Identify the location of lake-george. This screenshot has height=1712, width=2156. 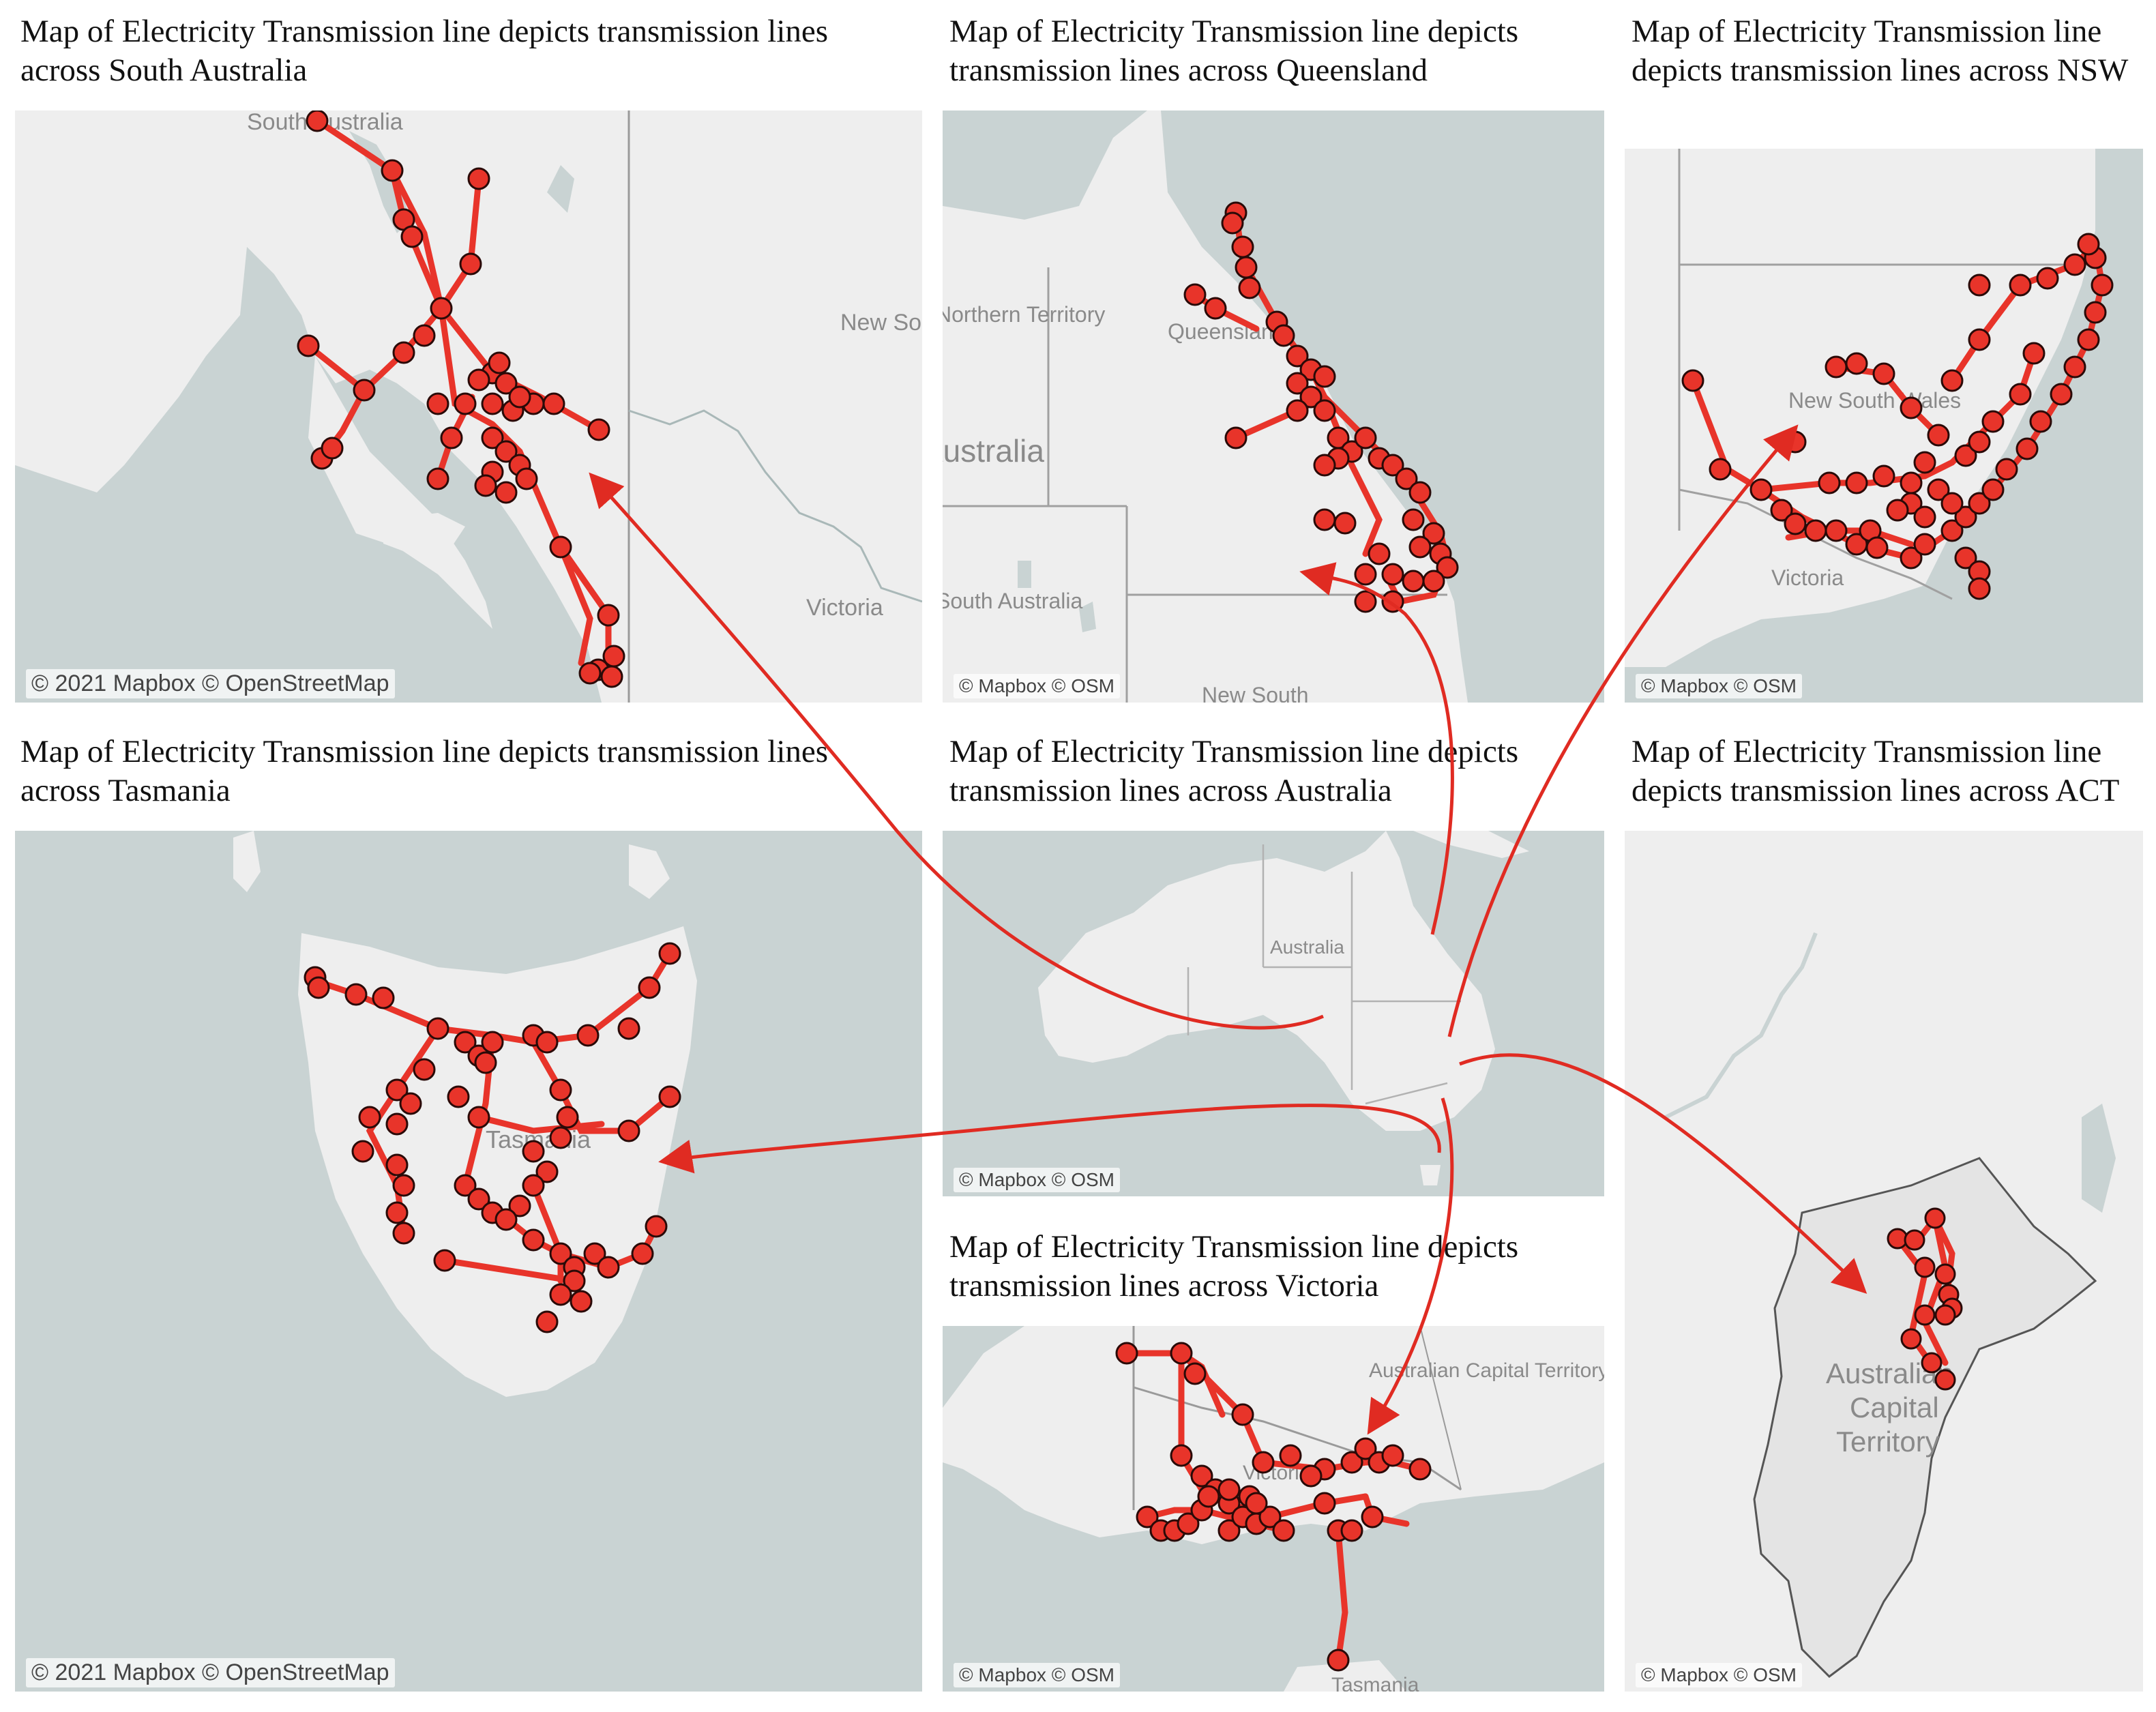
(2099, 1158).